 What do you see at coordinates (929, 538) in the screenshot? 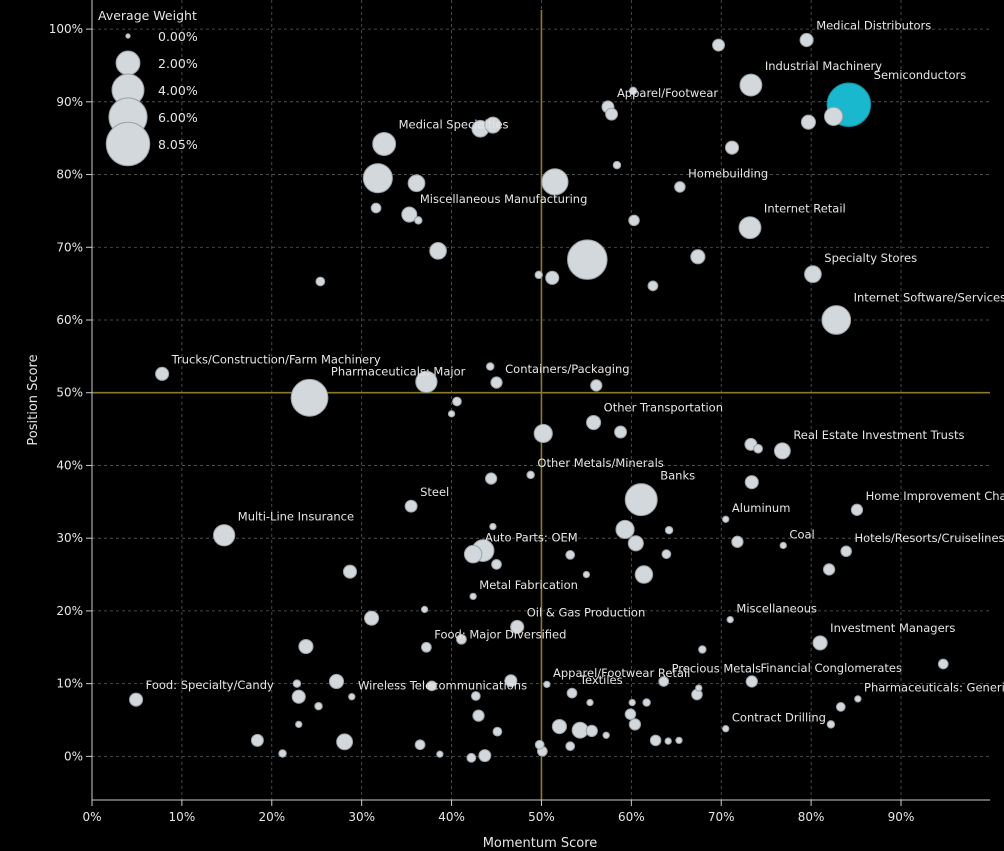
I see `data-point-label: Hotels/Resorts/Cruiselines` at bounding box center [929, 538].